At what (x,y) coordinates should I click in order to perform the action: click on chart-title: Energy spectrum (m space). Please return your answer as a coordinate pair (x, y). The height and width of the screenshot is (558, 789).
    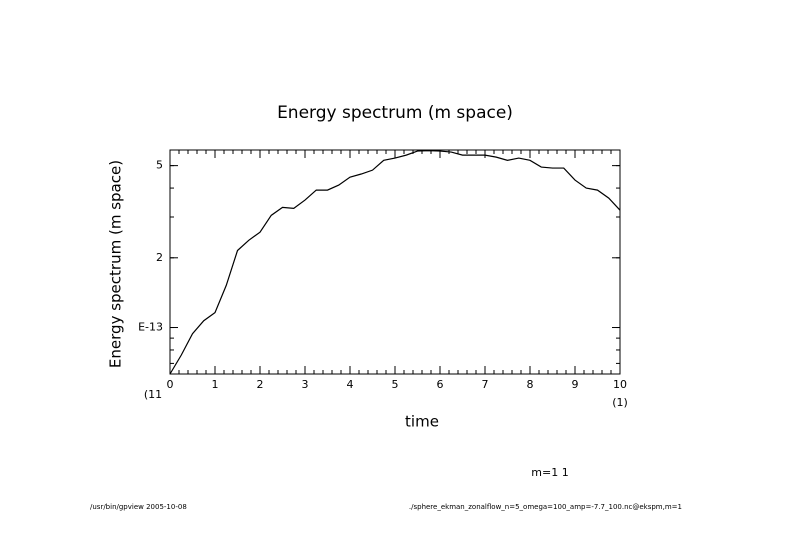
    Looking at the image, I should click on (395, 113).